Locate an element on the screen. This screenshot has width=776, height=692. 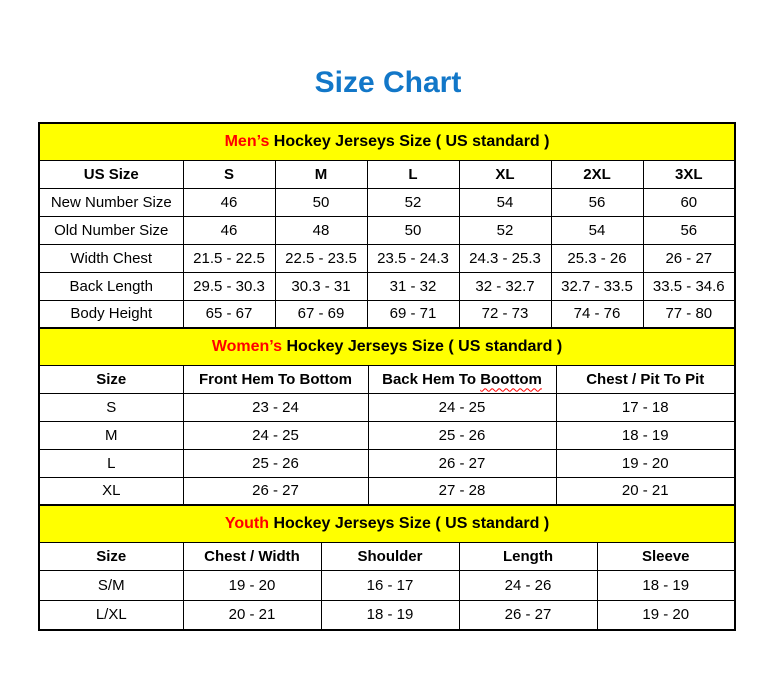
mens-section-title-rest: Hockey Jerseys Size ( US standard ) is located at coordinates (411, 141).